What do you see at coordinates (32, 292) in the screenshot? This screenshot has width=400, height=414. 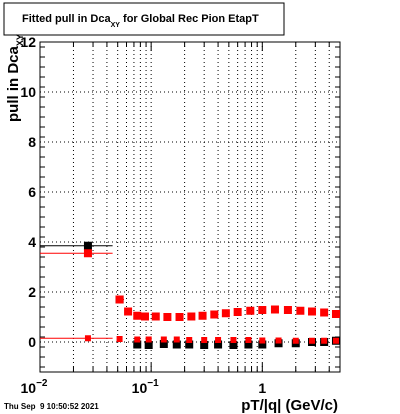 I see `y-tick-label: 2` at bounding box center [32, 292].